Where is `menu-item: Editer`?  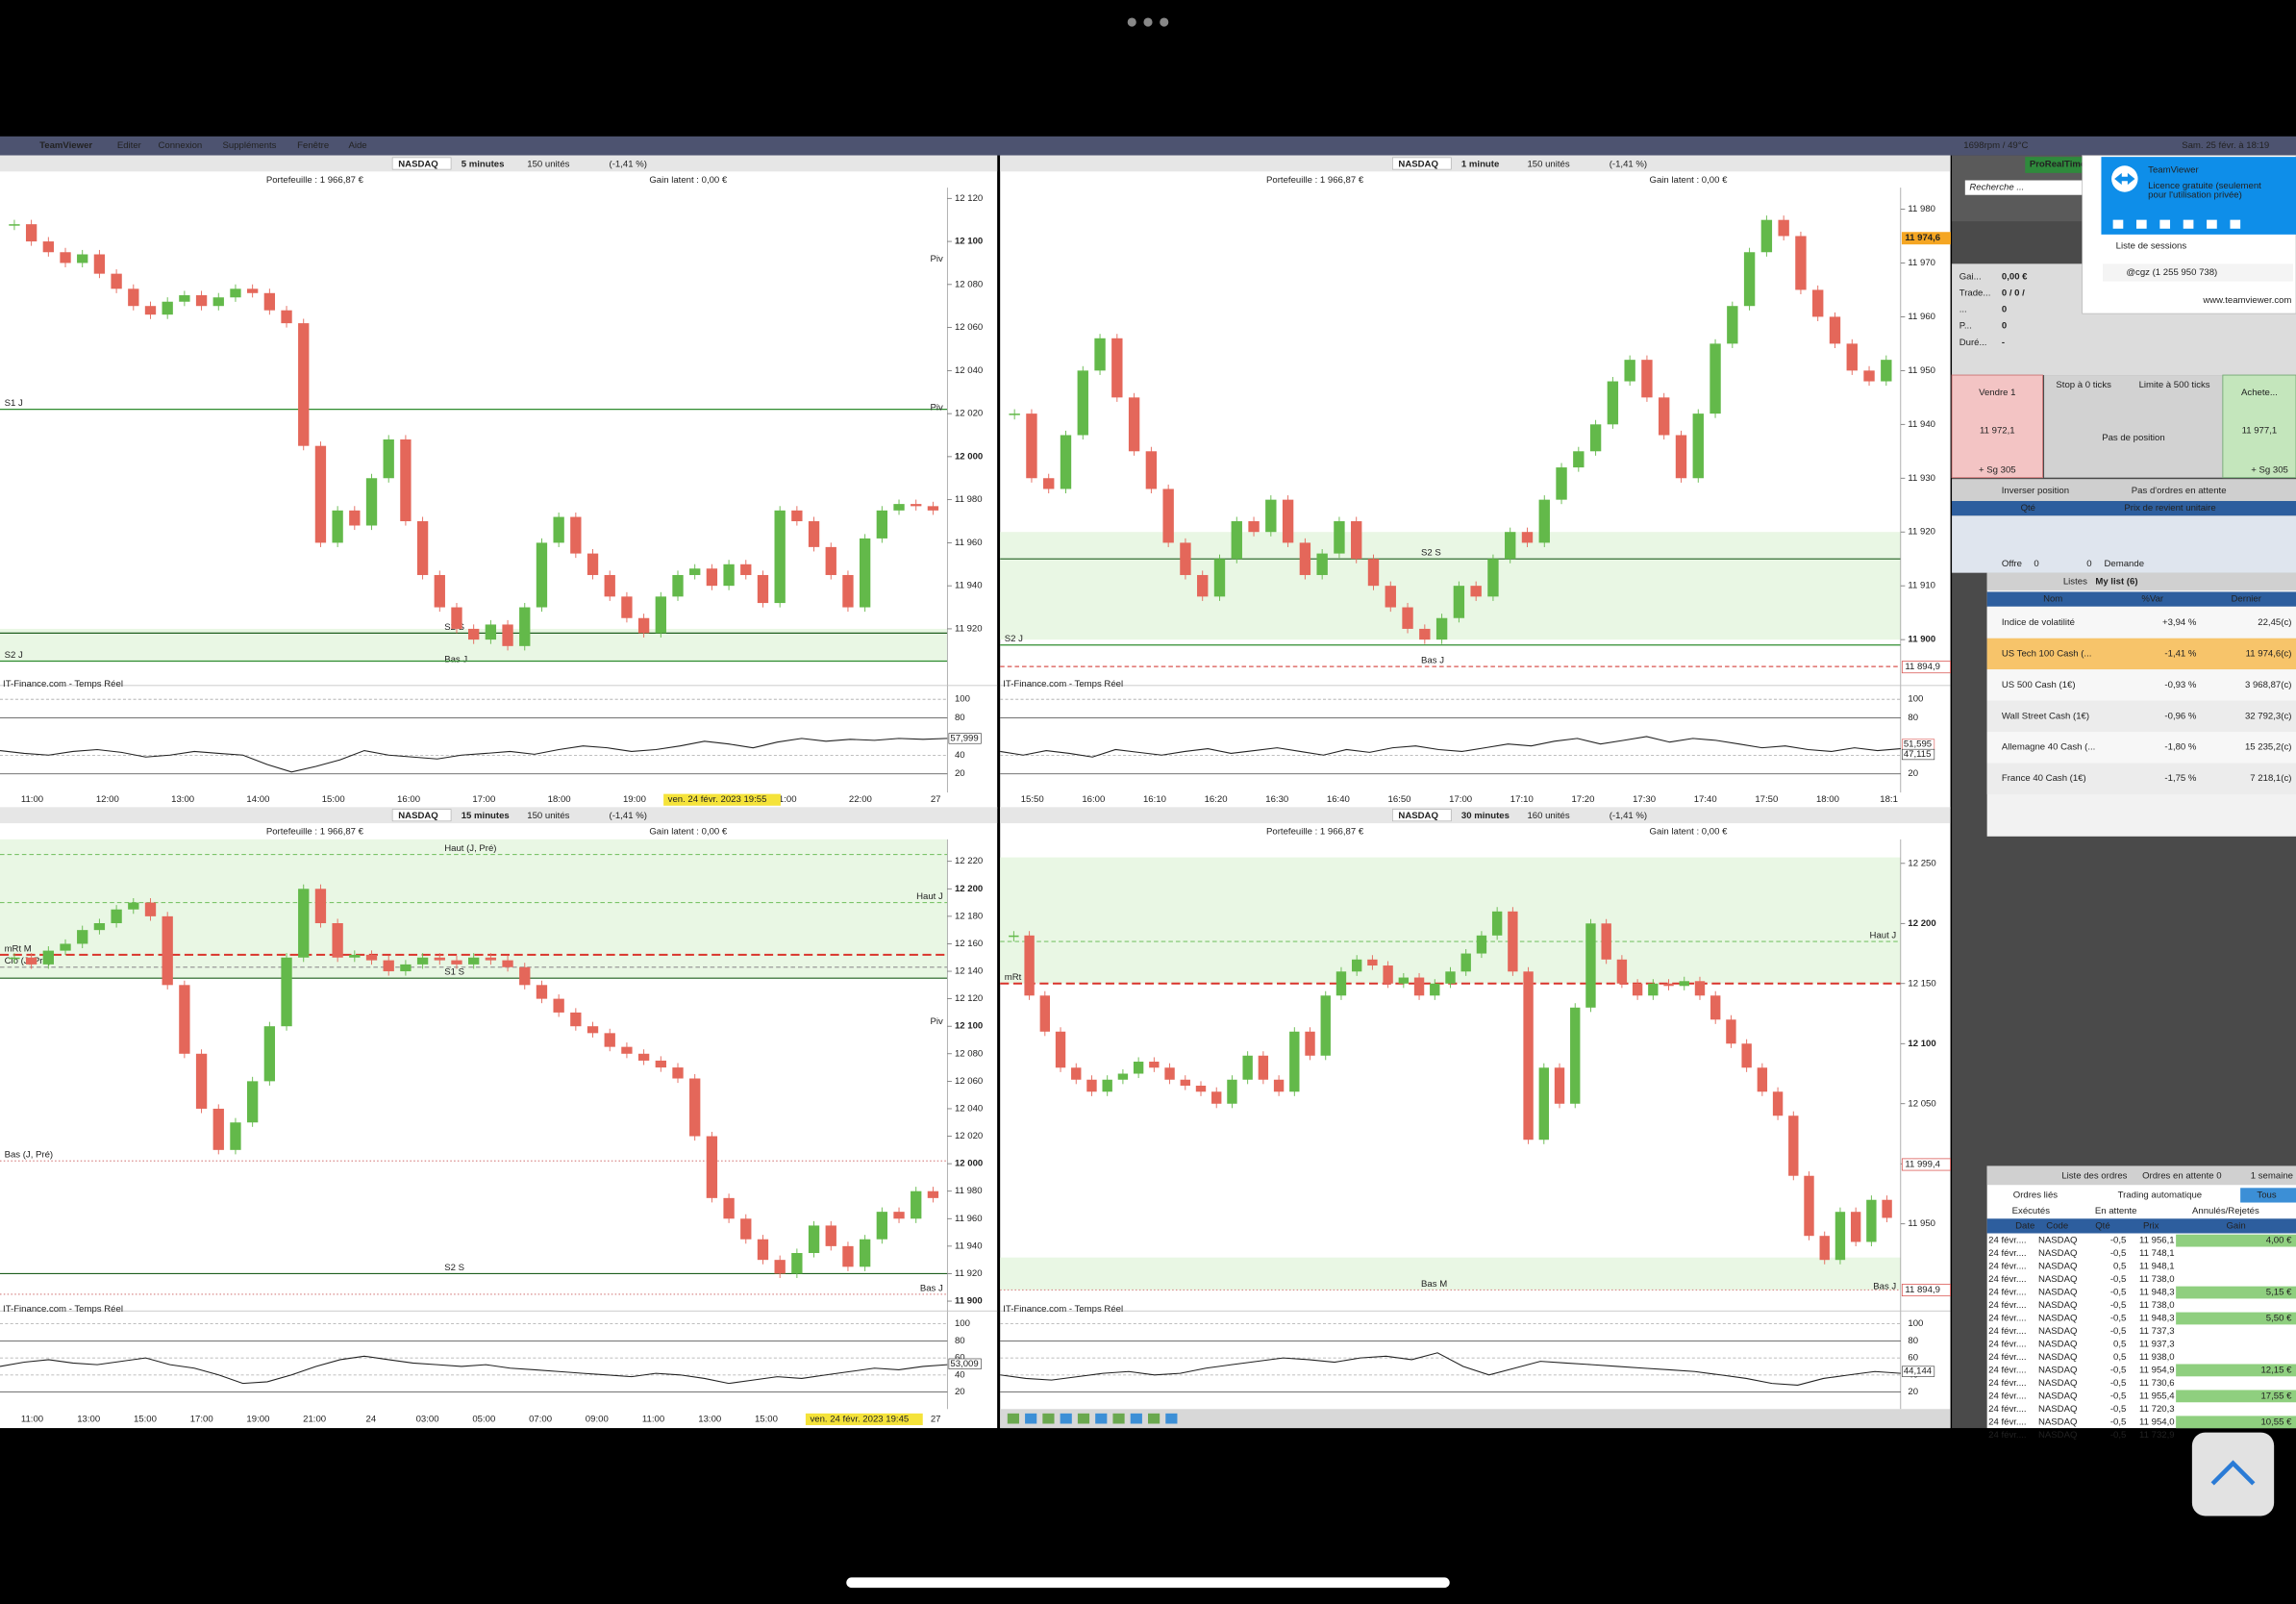 menu-item: Editer is located at coordinates (129, 145).